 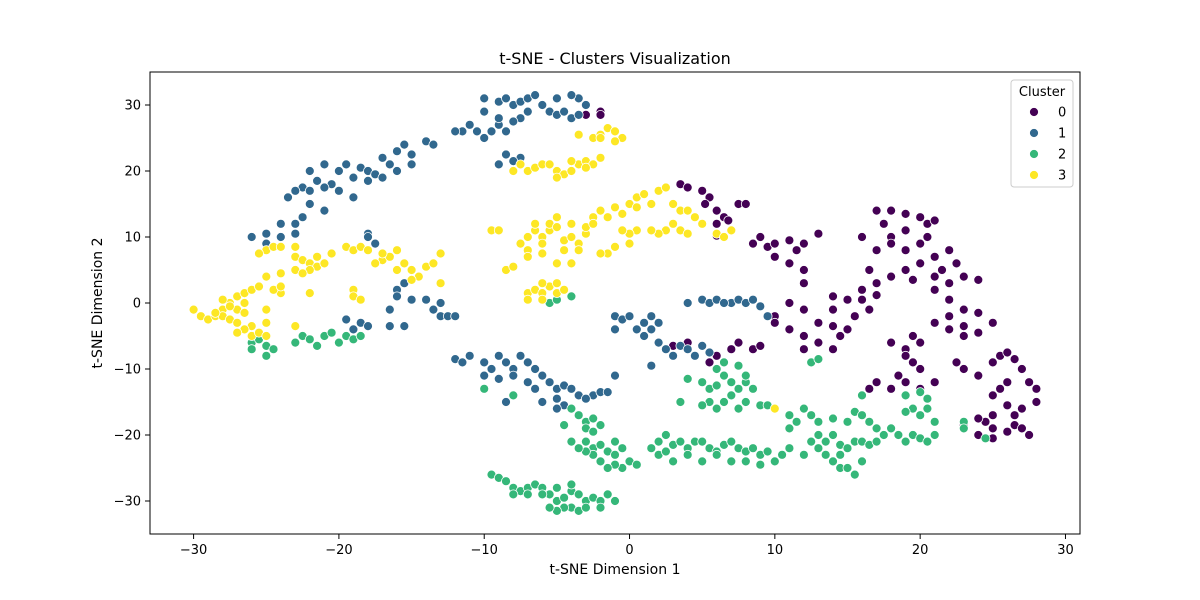 I want to click on legend-item-0: 0, so click(x=1047, y=113).